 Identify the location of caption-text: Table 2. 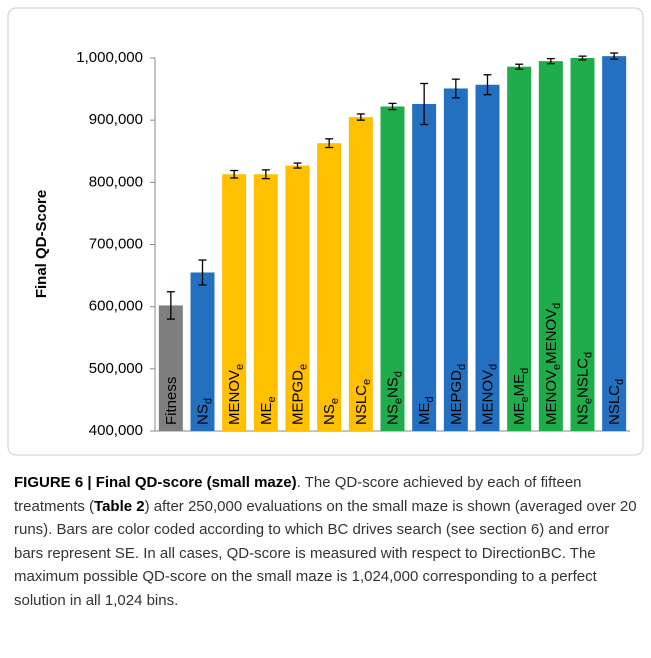
(119, 506).